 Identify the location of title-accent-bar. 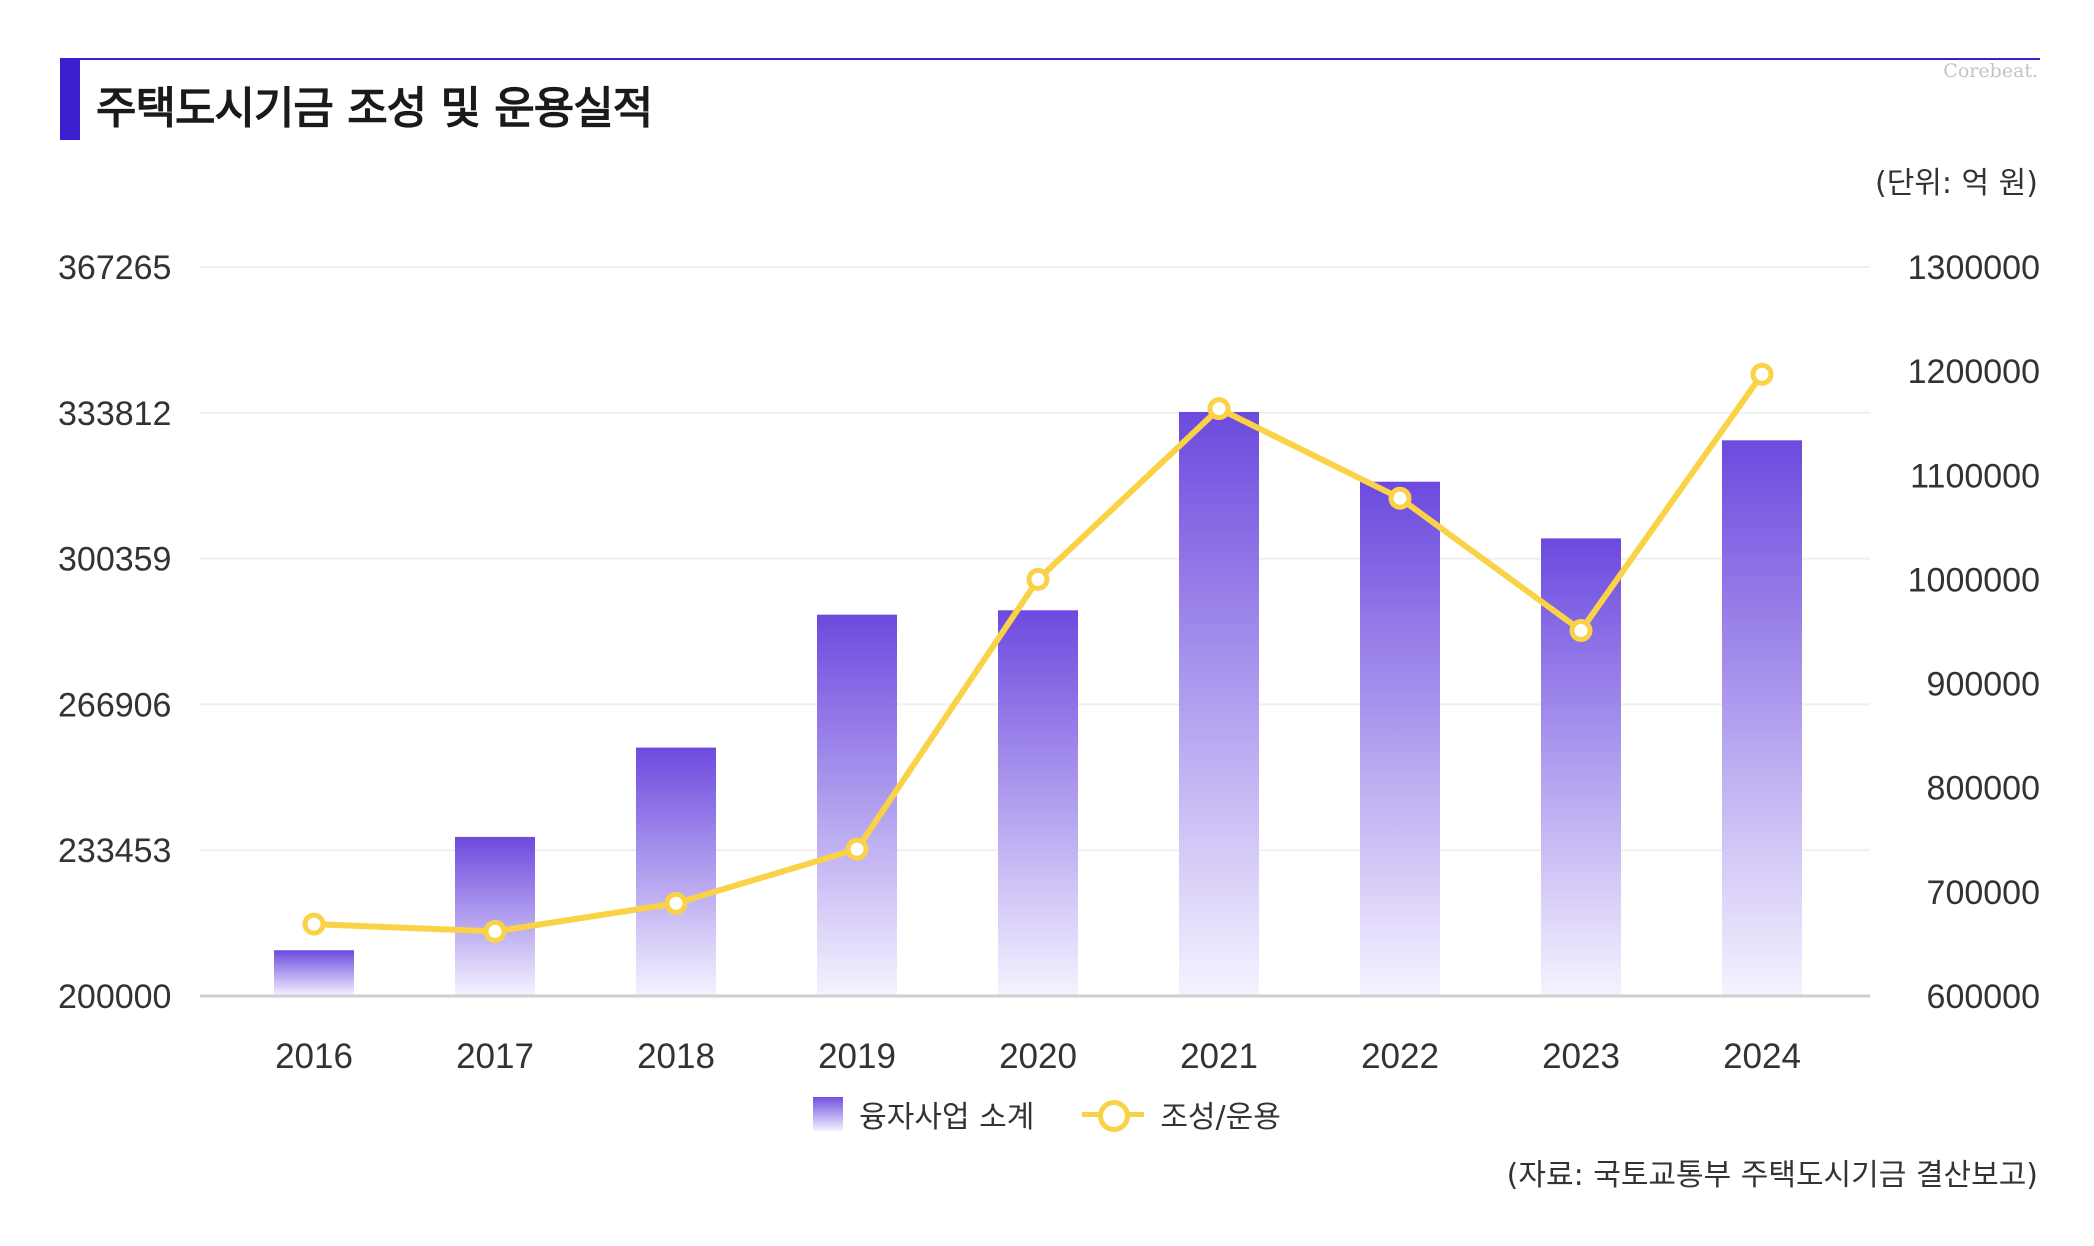
(70, 99).